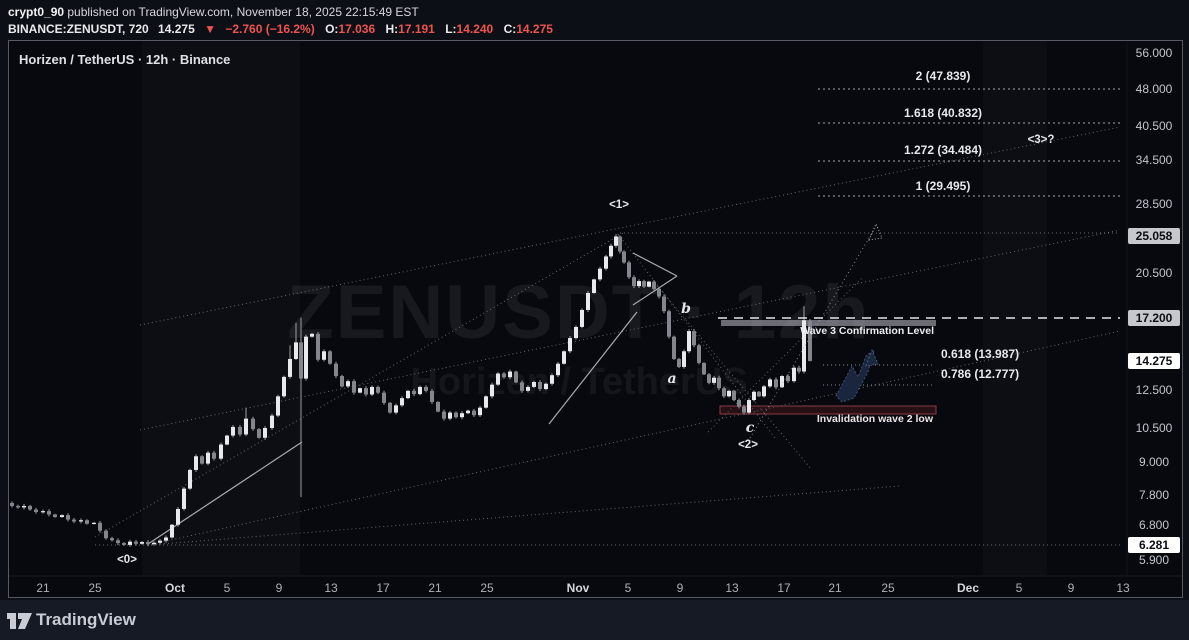  What do you see at coordinates (1154, 525) in the screenshot?
I see `price-tick-6.800: 6.800` at bounding box center [1154, 525].